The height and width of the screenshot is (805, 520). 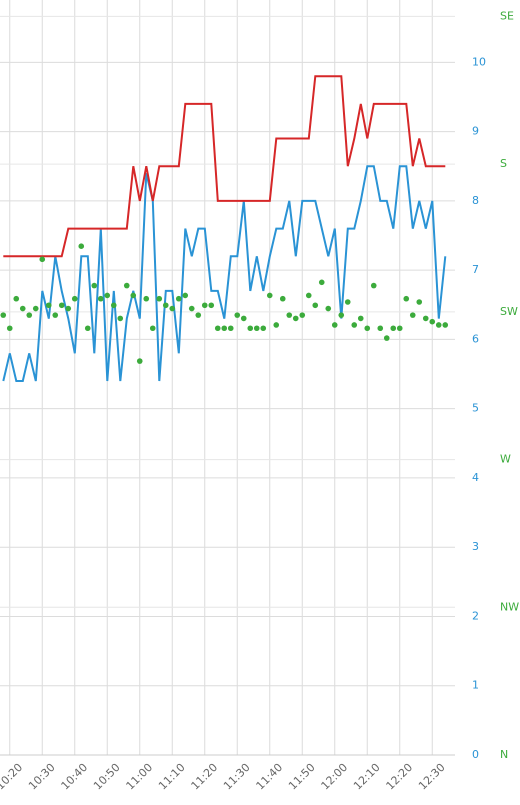 What do you see at coordinates (205, 777) in the screenshot?
I see `x-tick-label: 11:20` at bounding box center [205, 777].